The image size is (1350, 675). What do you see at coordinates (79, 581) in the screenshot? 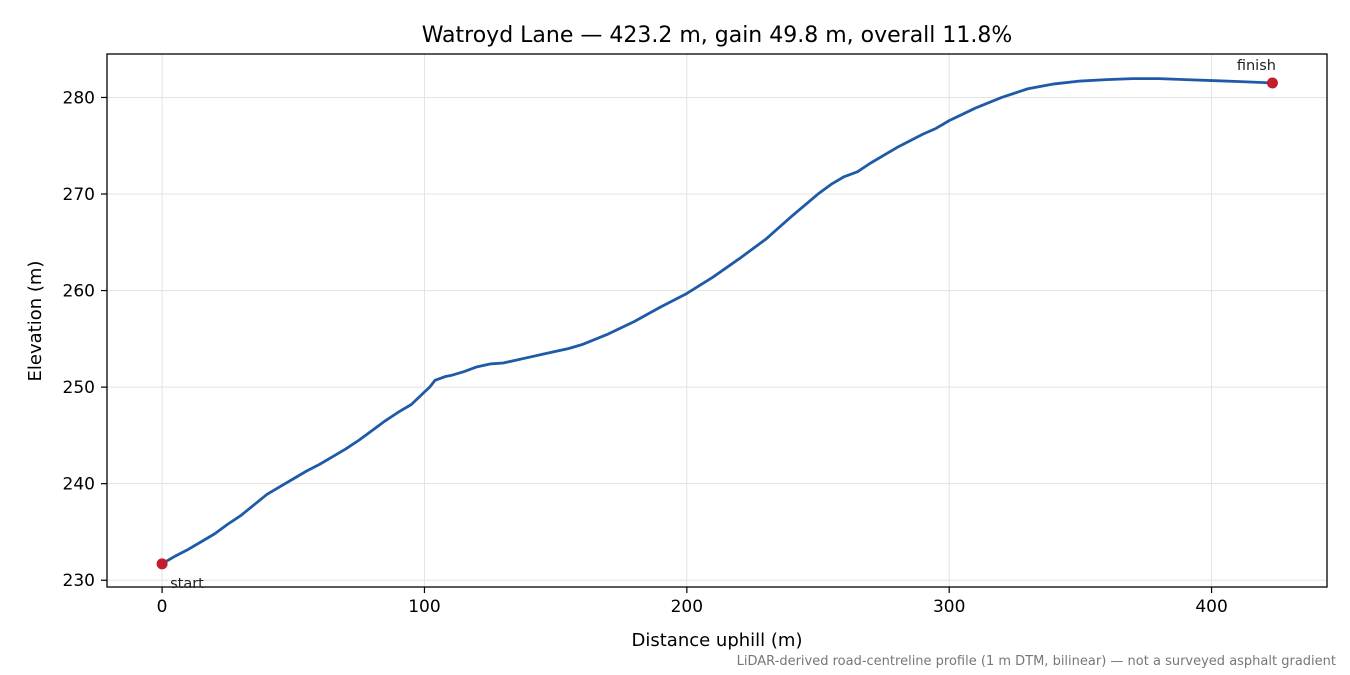
I see `y-tick-label: 230` at bounding box center [79, 581].